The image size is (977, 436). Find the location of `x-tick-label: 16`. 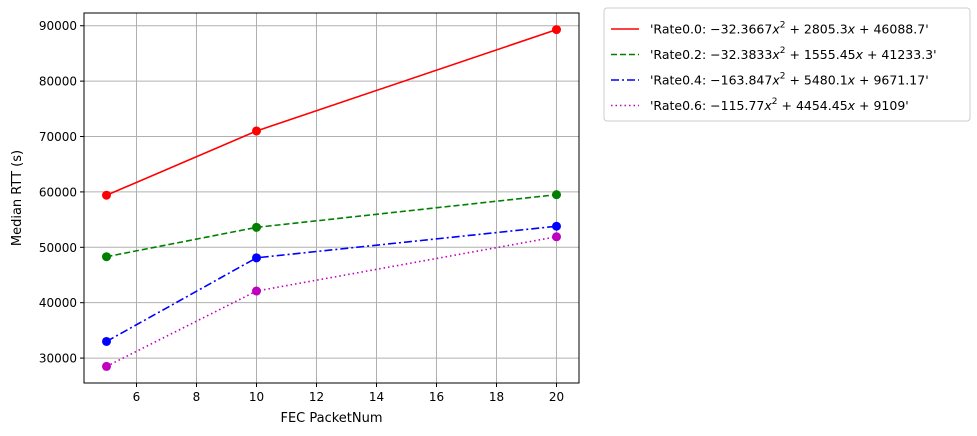

x-tick-label: 16 is located at coordinates (436, 397).